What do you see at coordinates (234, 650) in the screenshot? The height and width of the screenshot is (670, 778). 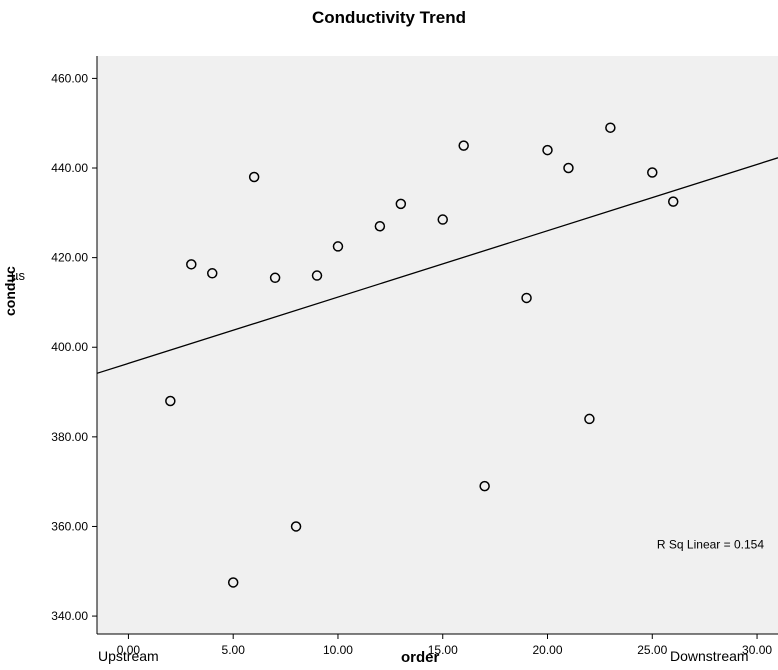 I see `x-tick-label: 5.00` at bounding box center [234, 650].